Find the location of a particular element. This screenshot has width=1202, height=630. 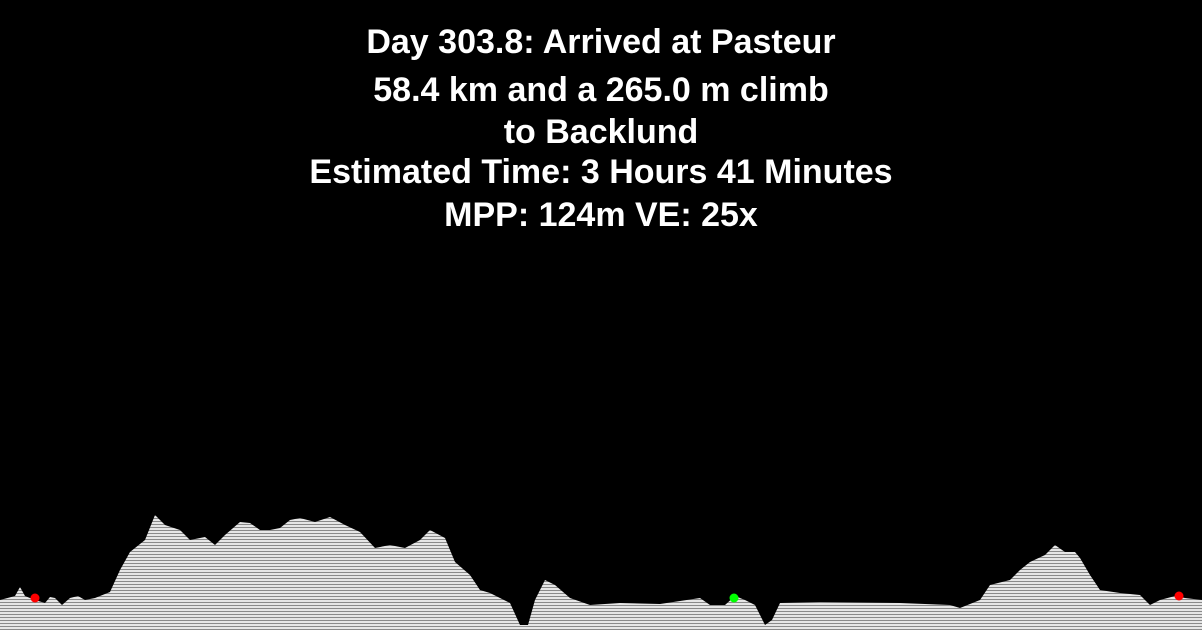

current-marker is located at coordinates (734, 598).